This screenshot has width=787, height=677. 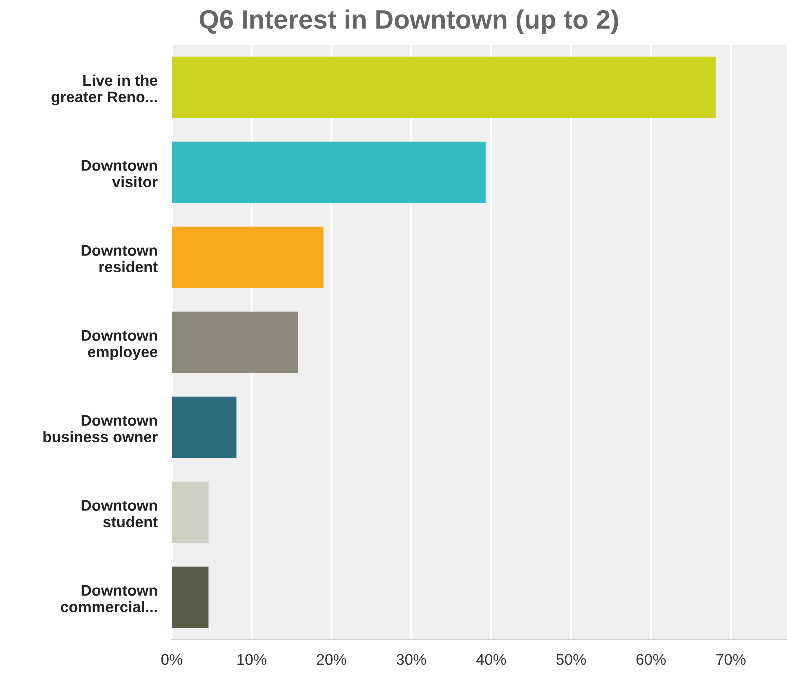 What do you see at coordinates (491, 660) in the screenshot?
I see `x-tick-label: 40%` at bounding box center [491, 660].